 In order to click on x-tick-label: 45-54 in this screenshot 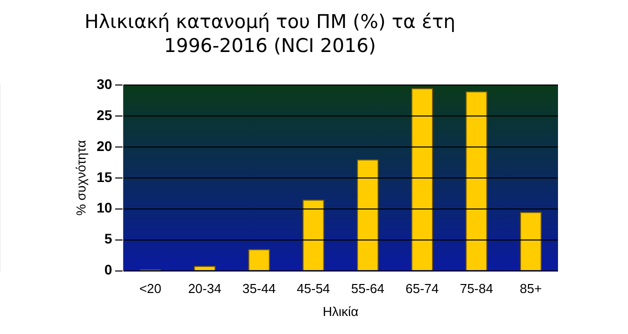, I will do `click(313, 288)`.